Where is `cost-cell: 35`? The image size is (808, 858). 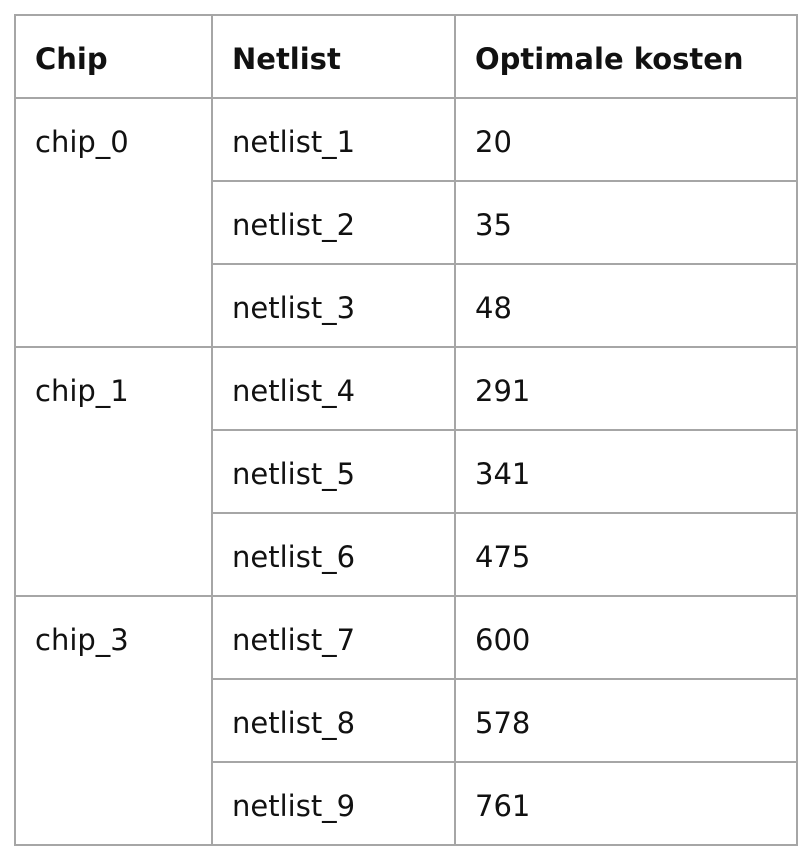
cost-cell: 35 is located at coordinates (626, 222).